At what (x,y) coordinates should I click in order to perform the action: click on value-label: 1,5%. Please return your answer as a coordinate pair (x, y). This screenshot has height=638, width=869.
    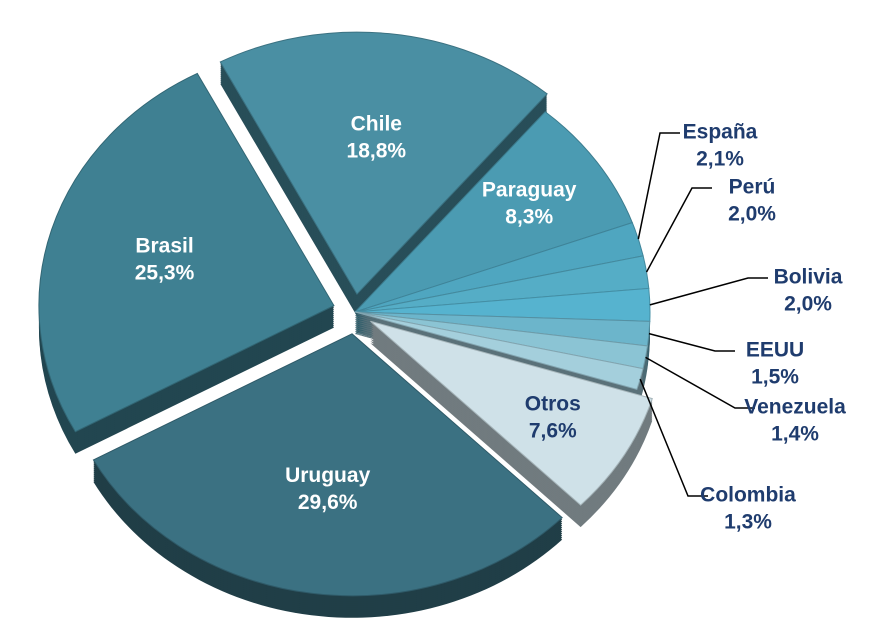
    Looking at the image, I should click on (775, 377).